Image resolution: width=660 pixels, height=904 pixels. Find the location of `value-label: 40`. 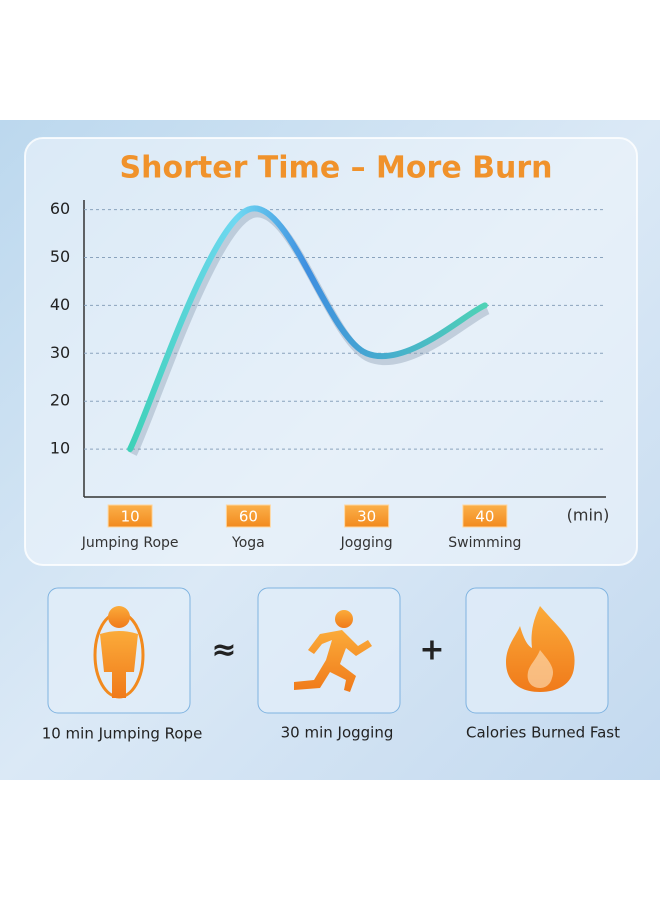

value-label: 40 is located at coordinates (484, 517).